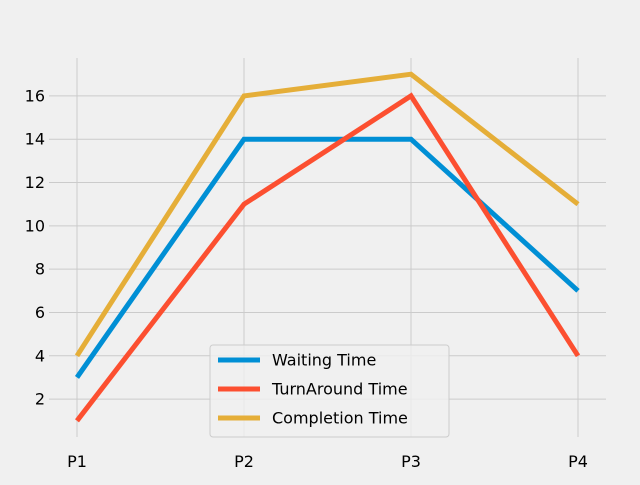  Describe the element at coordinates (578, 461) in the screenshot. I see `x-tick-label: P4` at that location.